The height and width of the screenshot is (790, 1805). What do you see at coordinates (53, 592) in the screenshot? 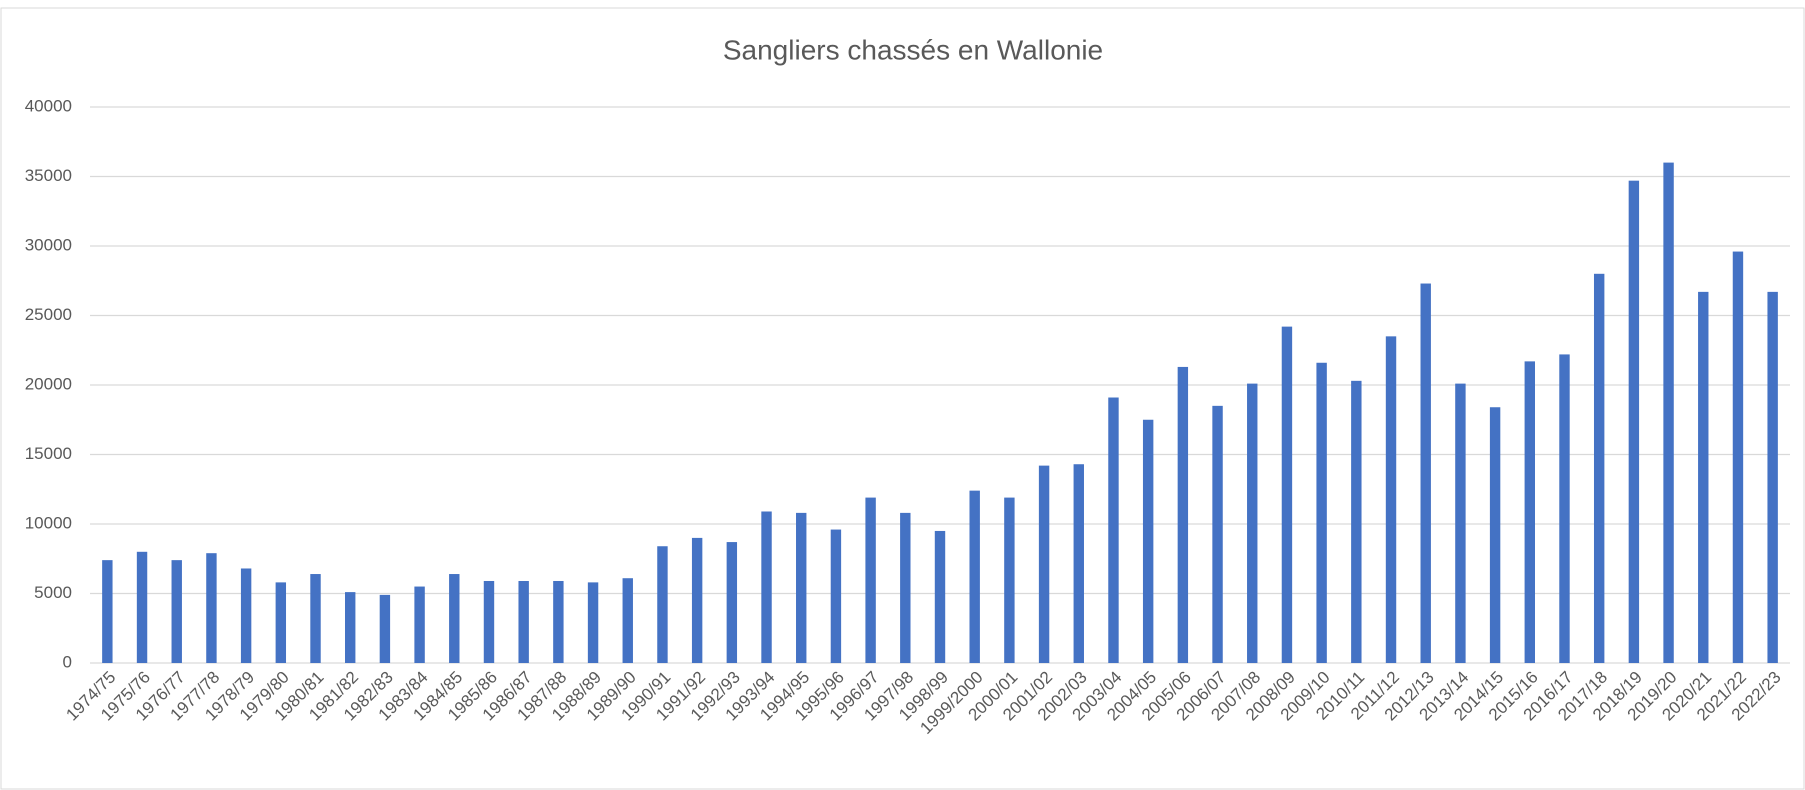
I see `y-tick-label: 5000` at bounding box center [53, 592].